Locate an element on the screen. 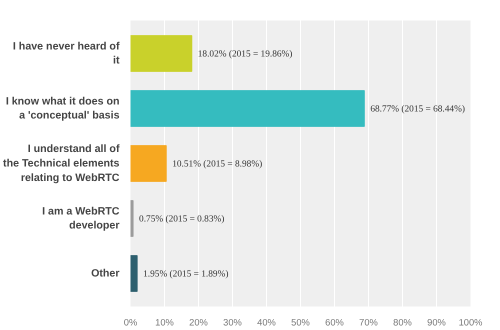 This screenshot has height=330, width=500. x-tick-label: 60% is located at coordinates (334, 323).